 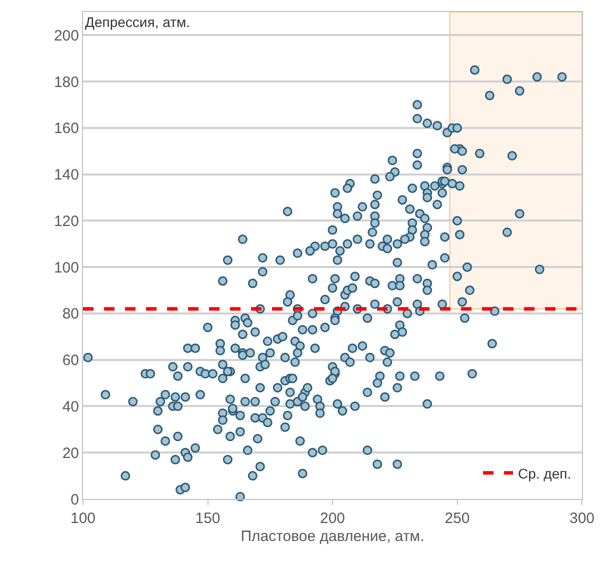 I want to click on y-tick-label: 100, so click(x=66, y=267).